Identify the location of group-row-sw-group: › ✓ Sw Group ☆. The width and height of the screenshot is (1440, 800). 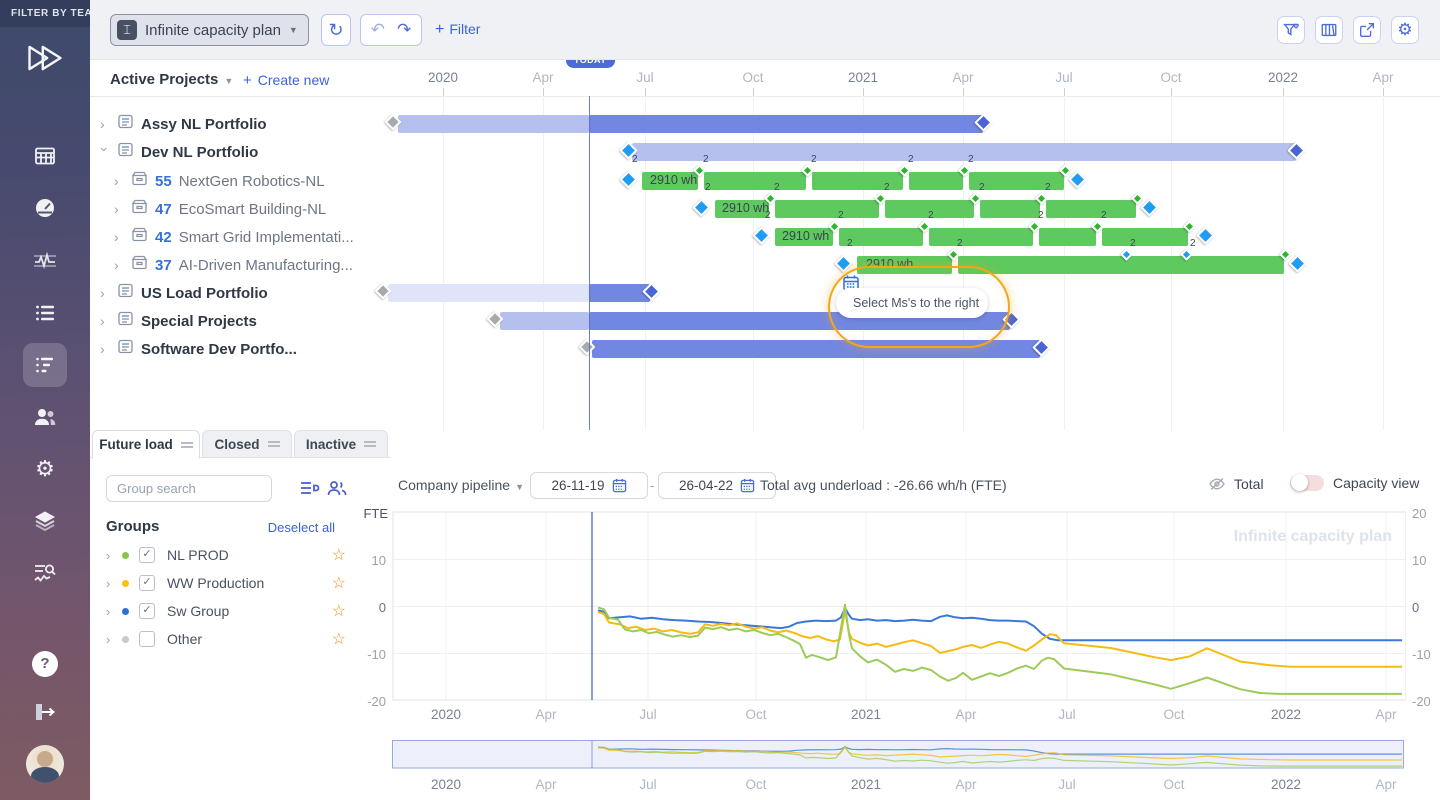
(226, 611).